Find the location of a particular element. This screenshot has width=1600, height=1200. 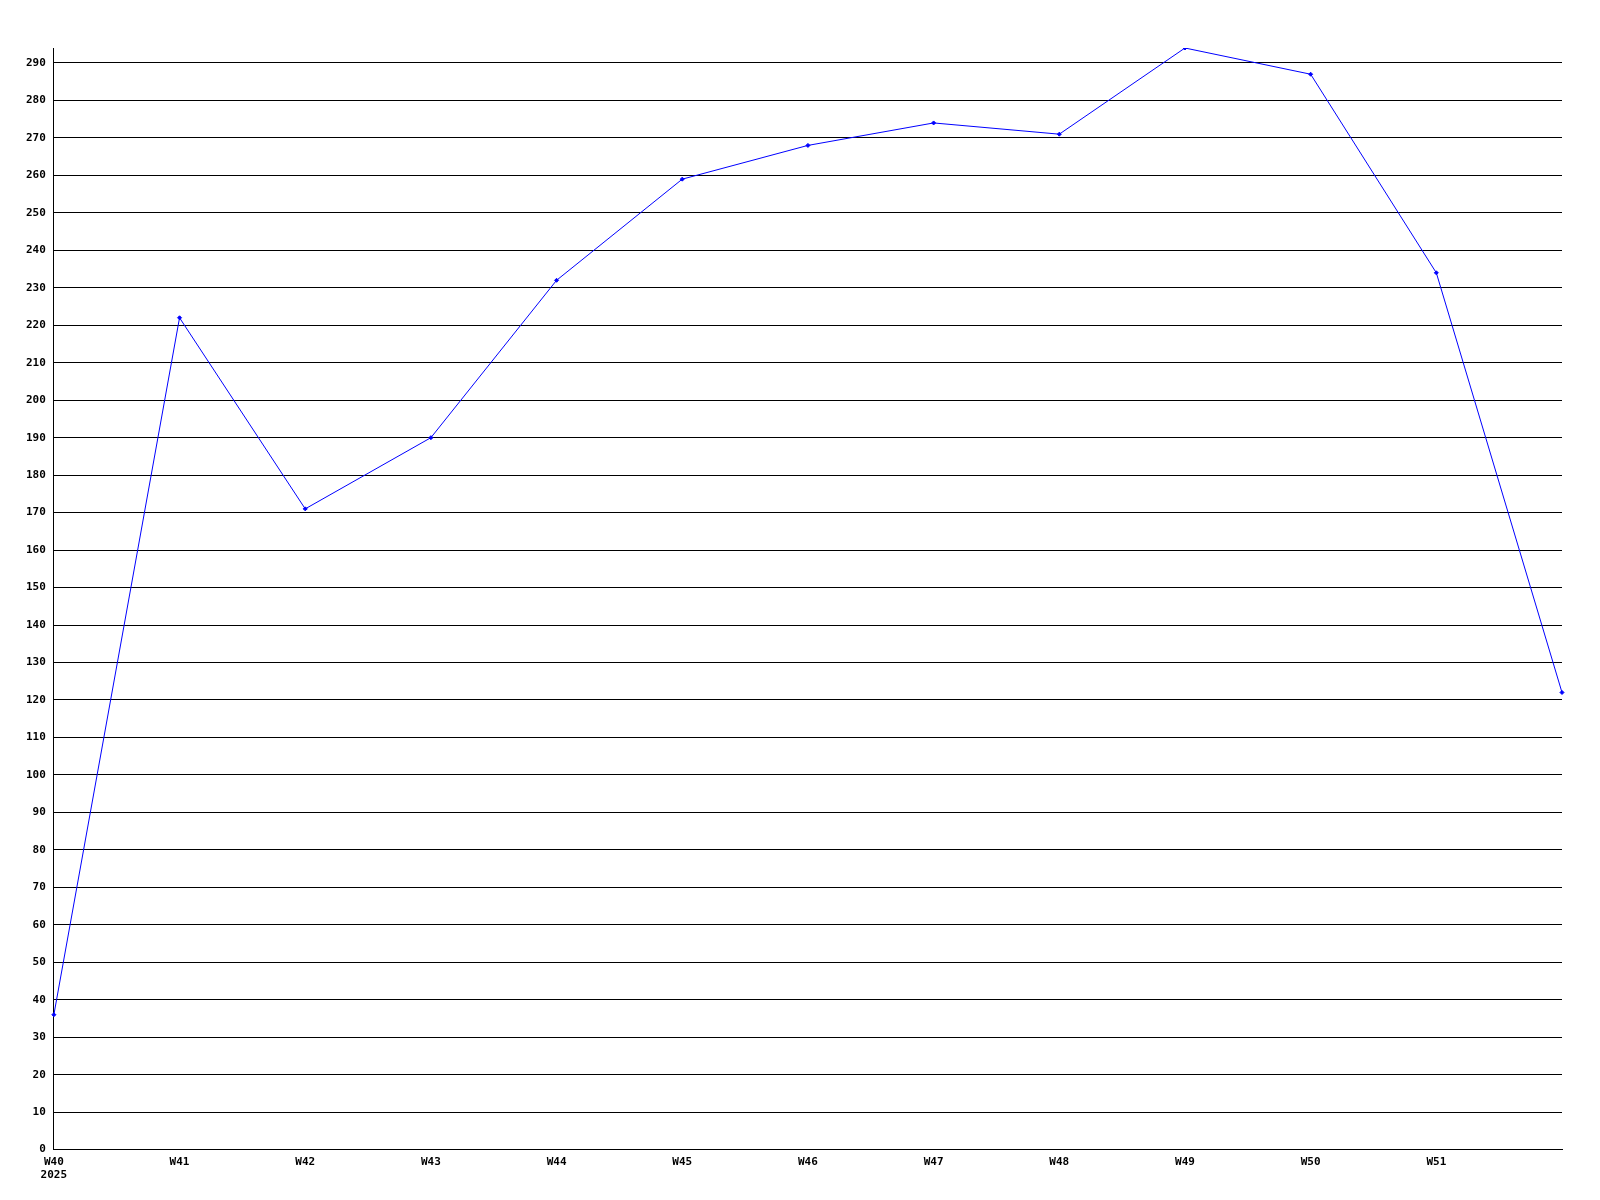

y-tick-label: 60 is located at coordinates (39, 924).